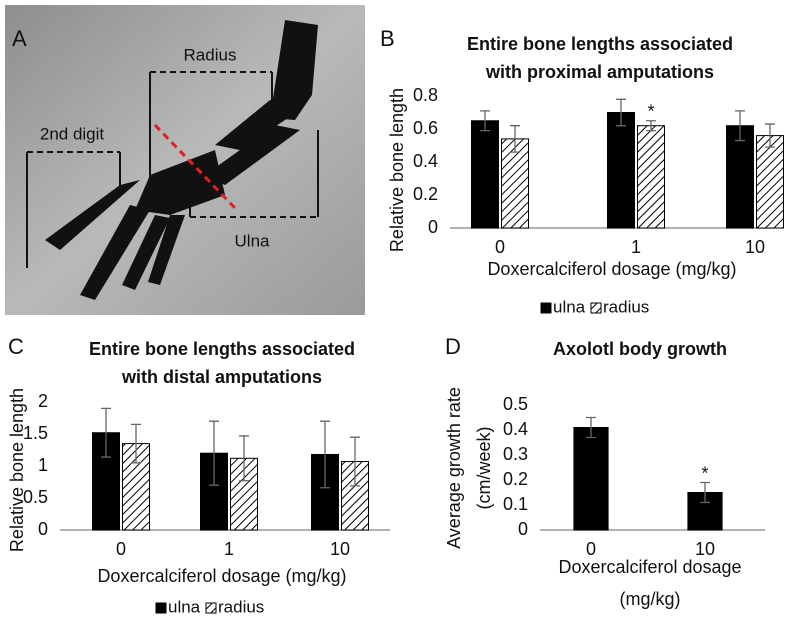 This screenshot has width=800, height=627. What do you see at coordinates (599, 72) in the screenshot?
I see `chart-title: with proximal amputations` at bounding box center [599, 72].